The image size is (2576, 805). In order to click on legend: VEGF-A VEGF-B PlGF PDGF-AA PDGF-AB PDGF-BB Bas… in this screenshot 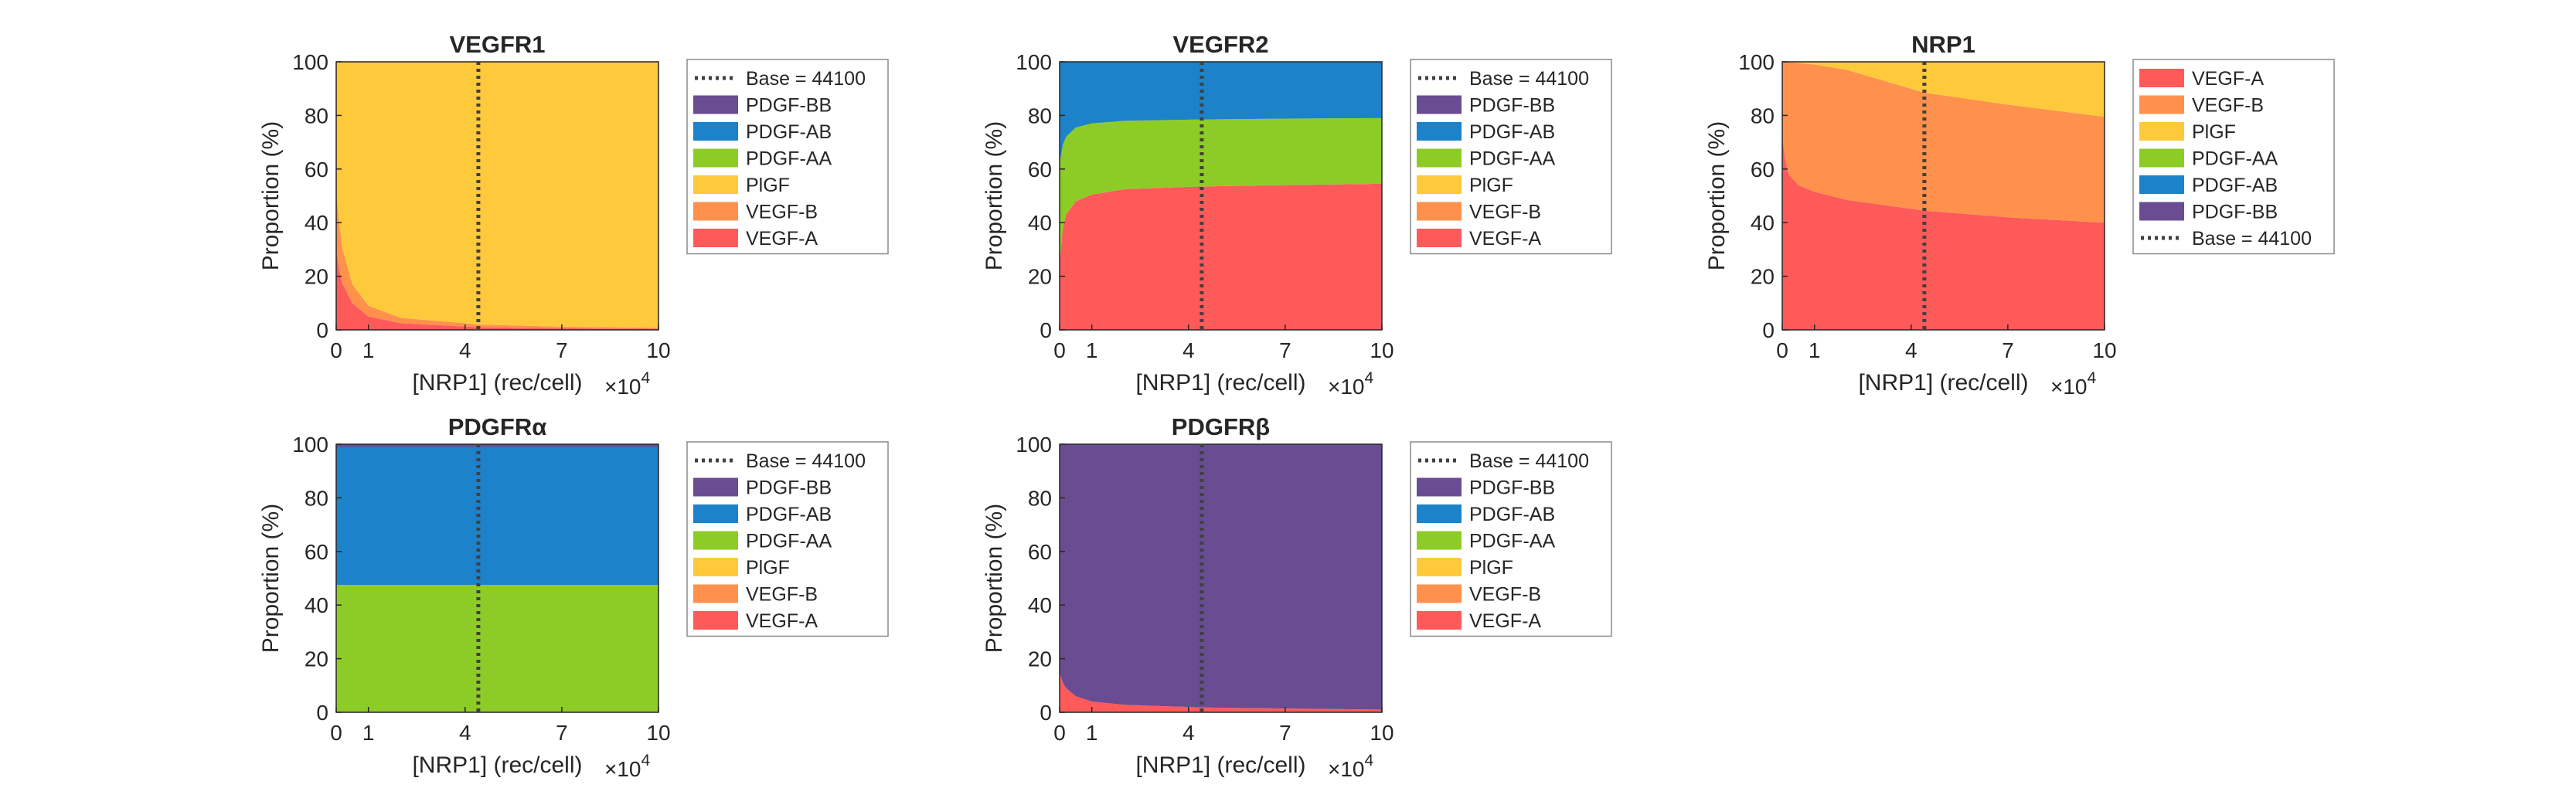, I will do `click(2233, 157)`.